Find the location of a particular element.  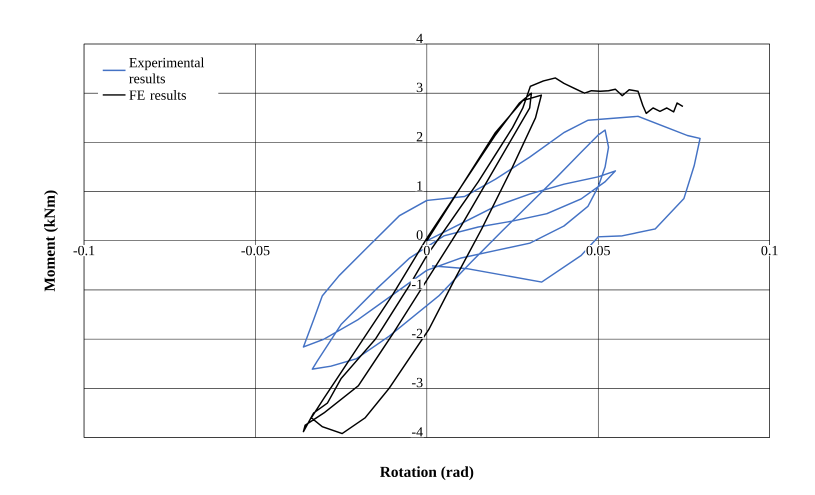

y-tick-label: -3 is located at coordinates (417, 383).